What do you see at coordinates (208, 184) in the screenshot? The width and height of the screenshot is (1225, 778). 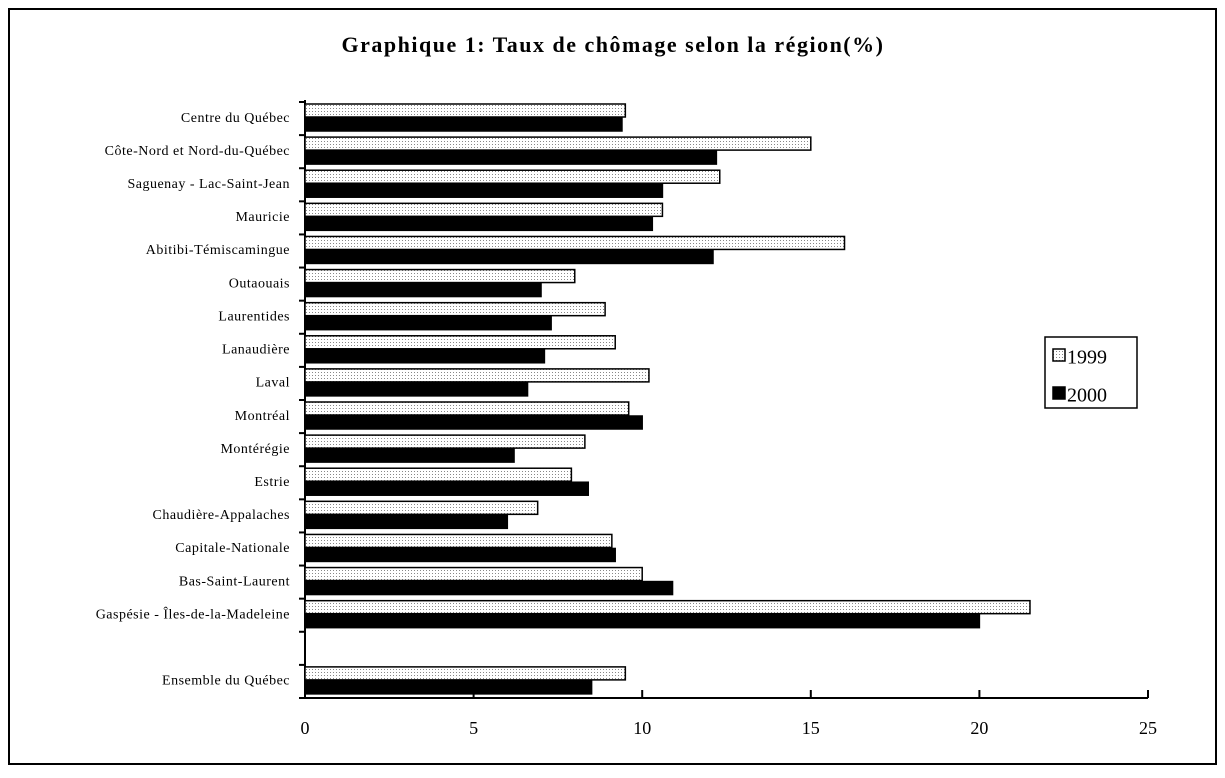 I see `y-tick-label: Saguenay - Lac-Saint-Jean` at bounding box center [208, 184].